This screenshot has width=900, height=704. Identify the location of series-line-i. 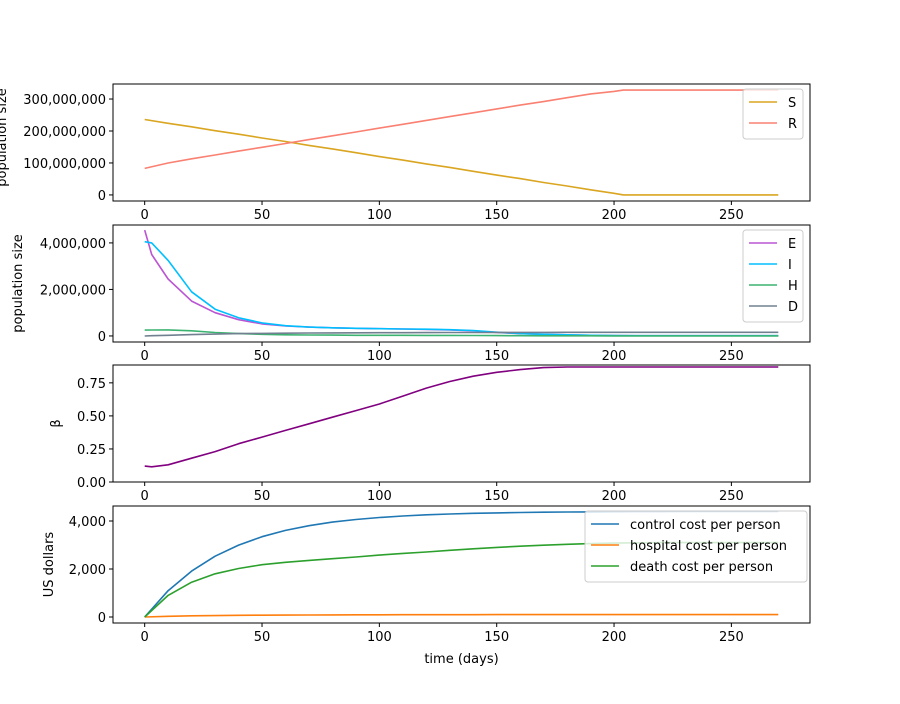
(461, 288).